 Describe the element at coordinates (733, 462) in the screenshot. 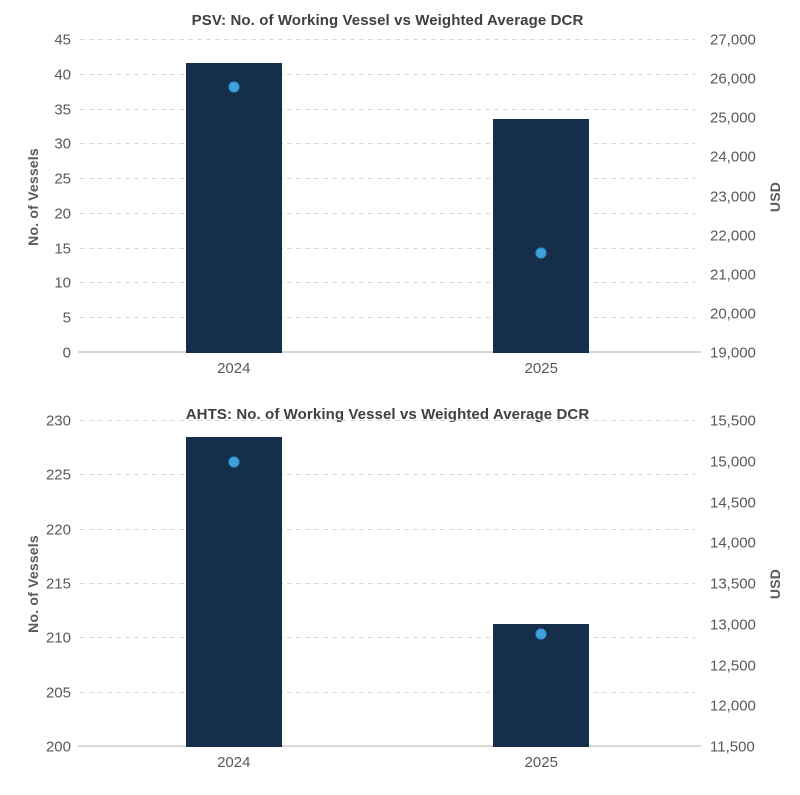

I see `right-axis-tick-label: 15,000` at that location.